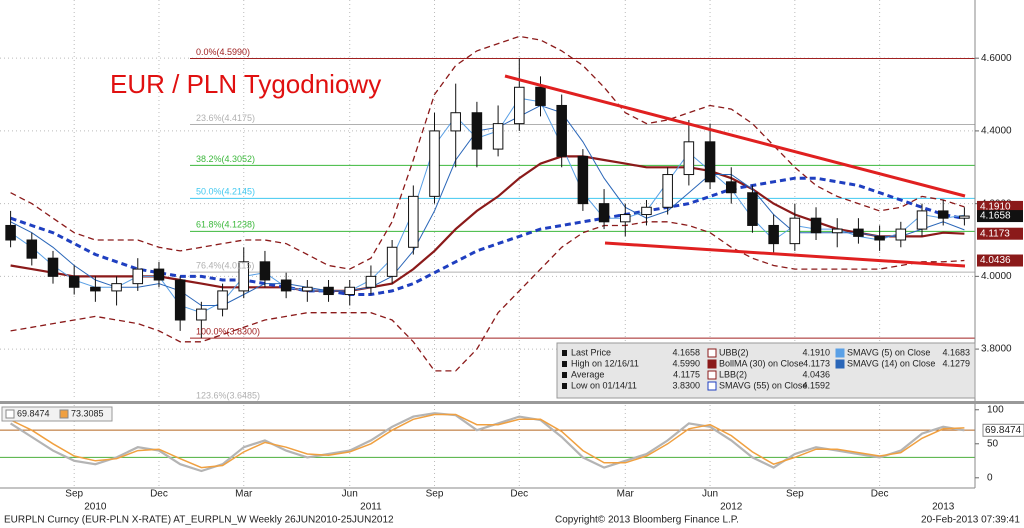  I want to click on year-label: 2011, so click(371, 507).